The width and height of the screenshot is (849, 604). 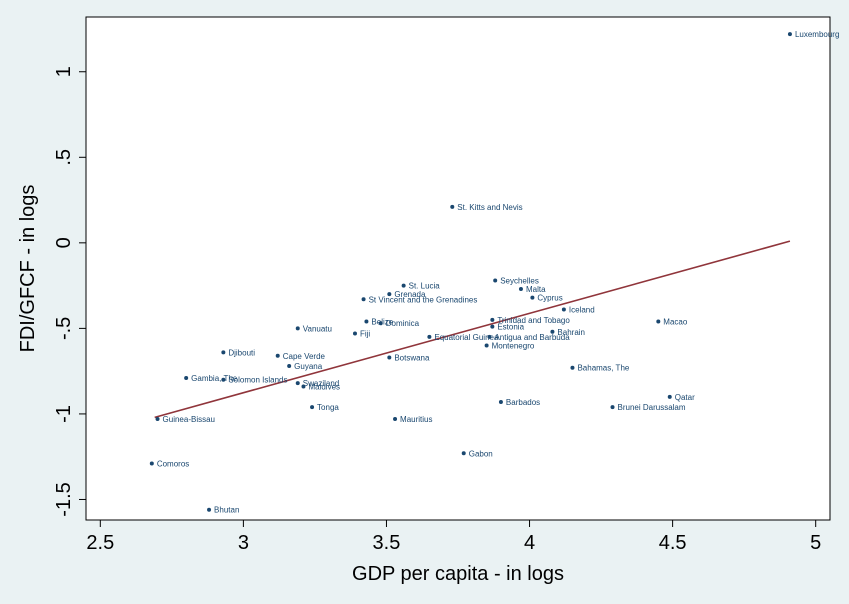 What do you see at coordinates (226, 510) in the screenshot?
I see `point-label: Bhutan` at bounding box center [226, 510].